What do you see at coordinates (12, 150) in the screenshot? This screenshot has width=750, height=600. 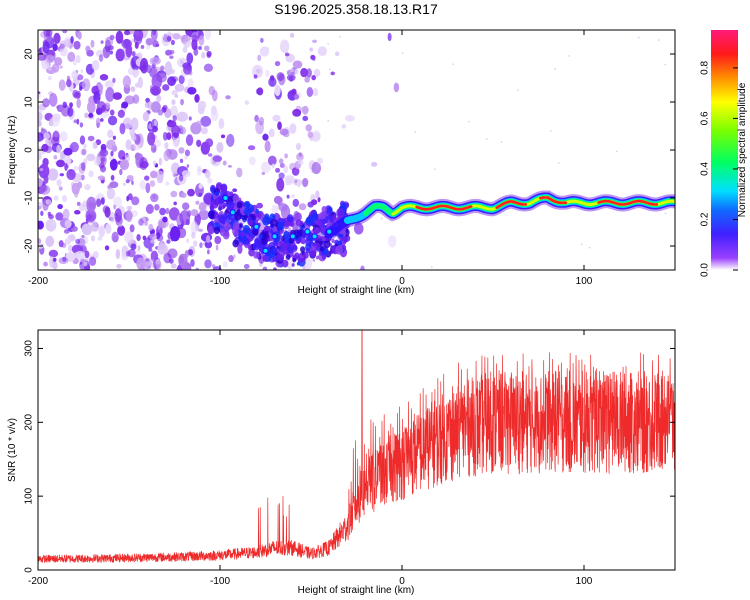 I see `spectrogram-y-label: Frequency (Hz)` at bounding box center [12, 150].